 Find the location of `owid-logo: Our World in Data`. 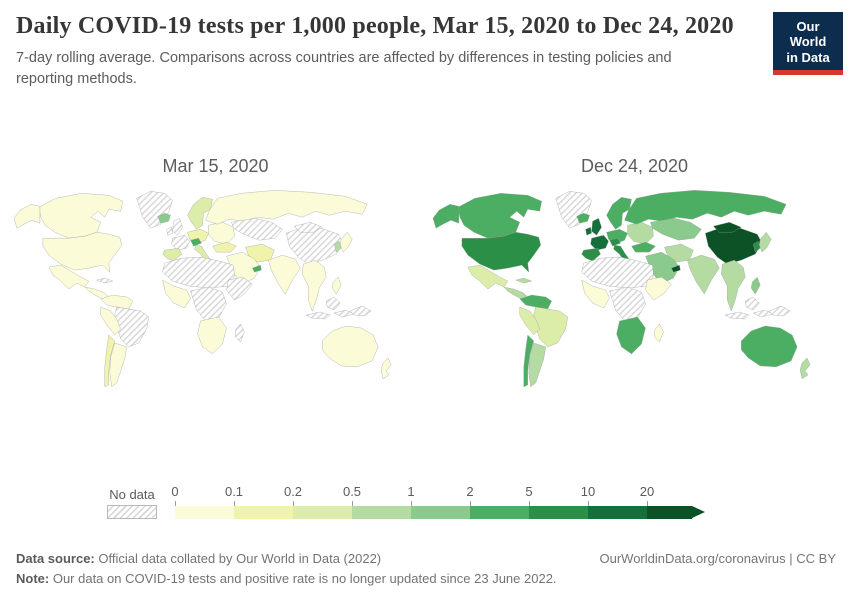

owid-logo: Our World in Data is located at coordinates (808, 43).